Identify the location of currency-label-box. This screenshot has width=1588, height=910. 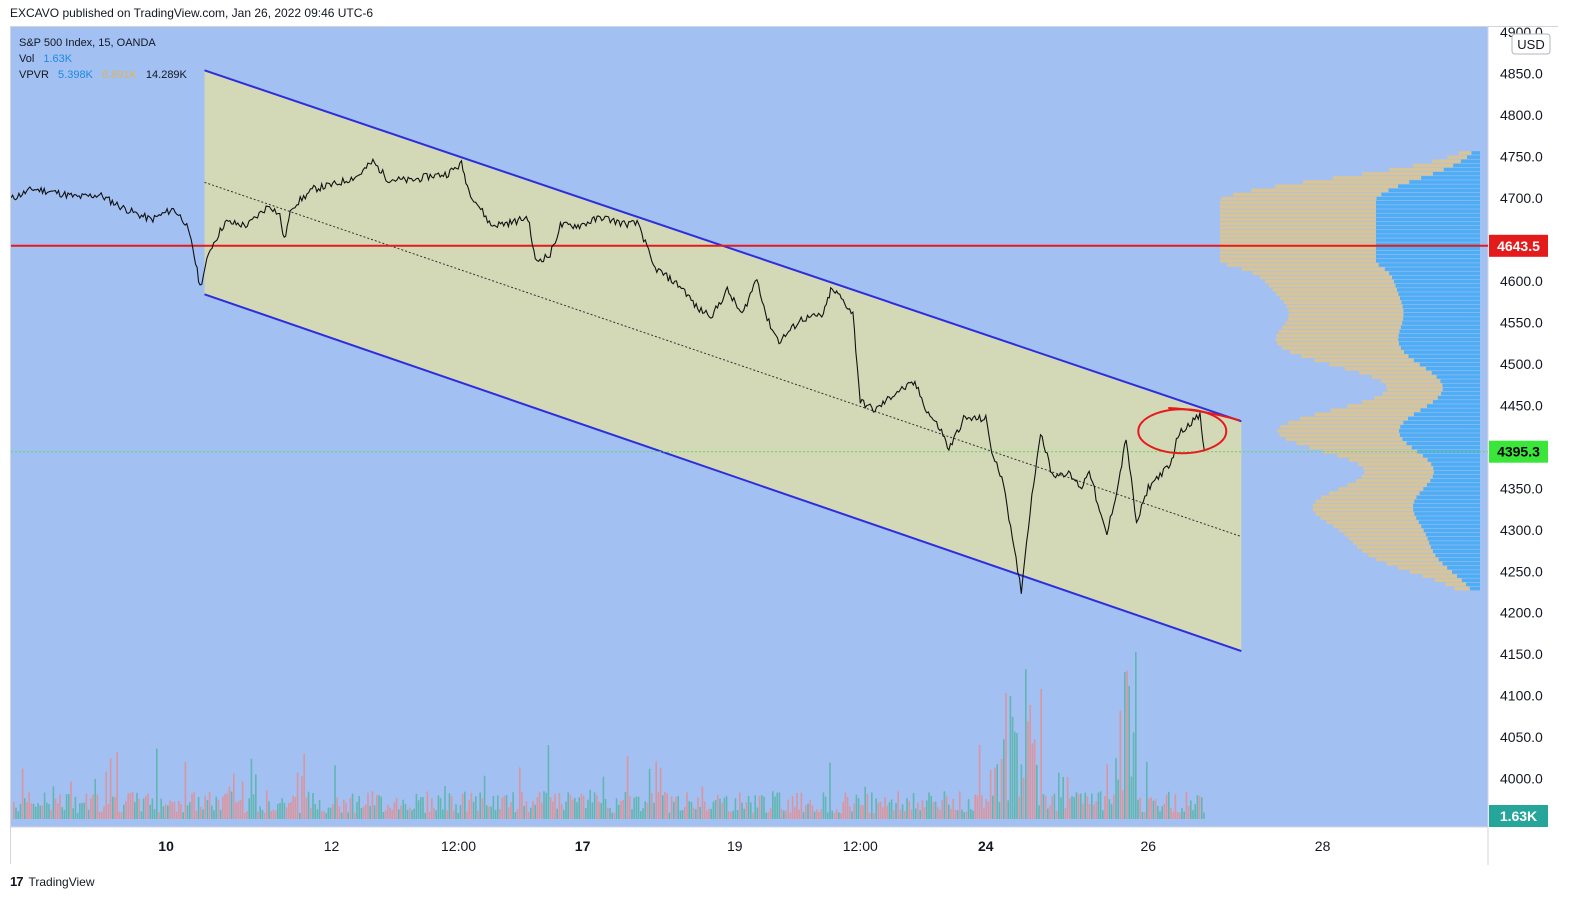
(1531, 44).